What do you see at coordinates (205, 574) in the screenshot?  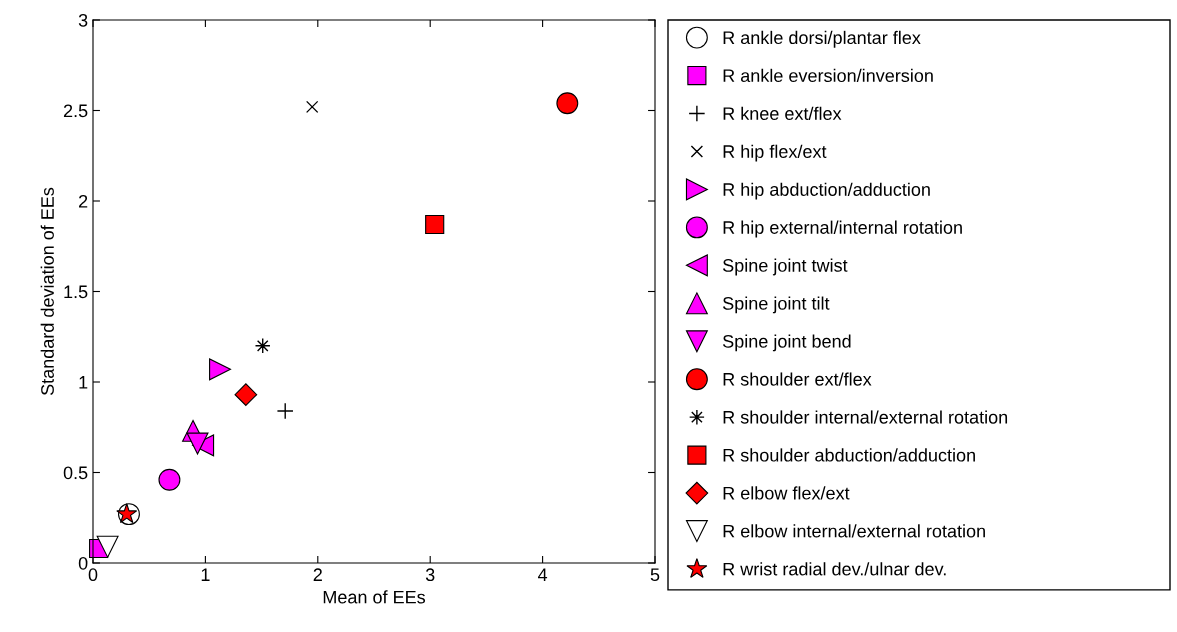 I see `x-tick-label: 1` at bounding box center [205, 574].